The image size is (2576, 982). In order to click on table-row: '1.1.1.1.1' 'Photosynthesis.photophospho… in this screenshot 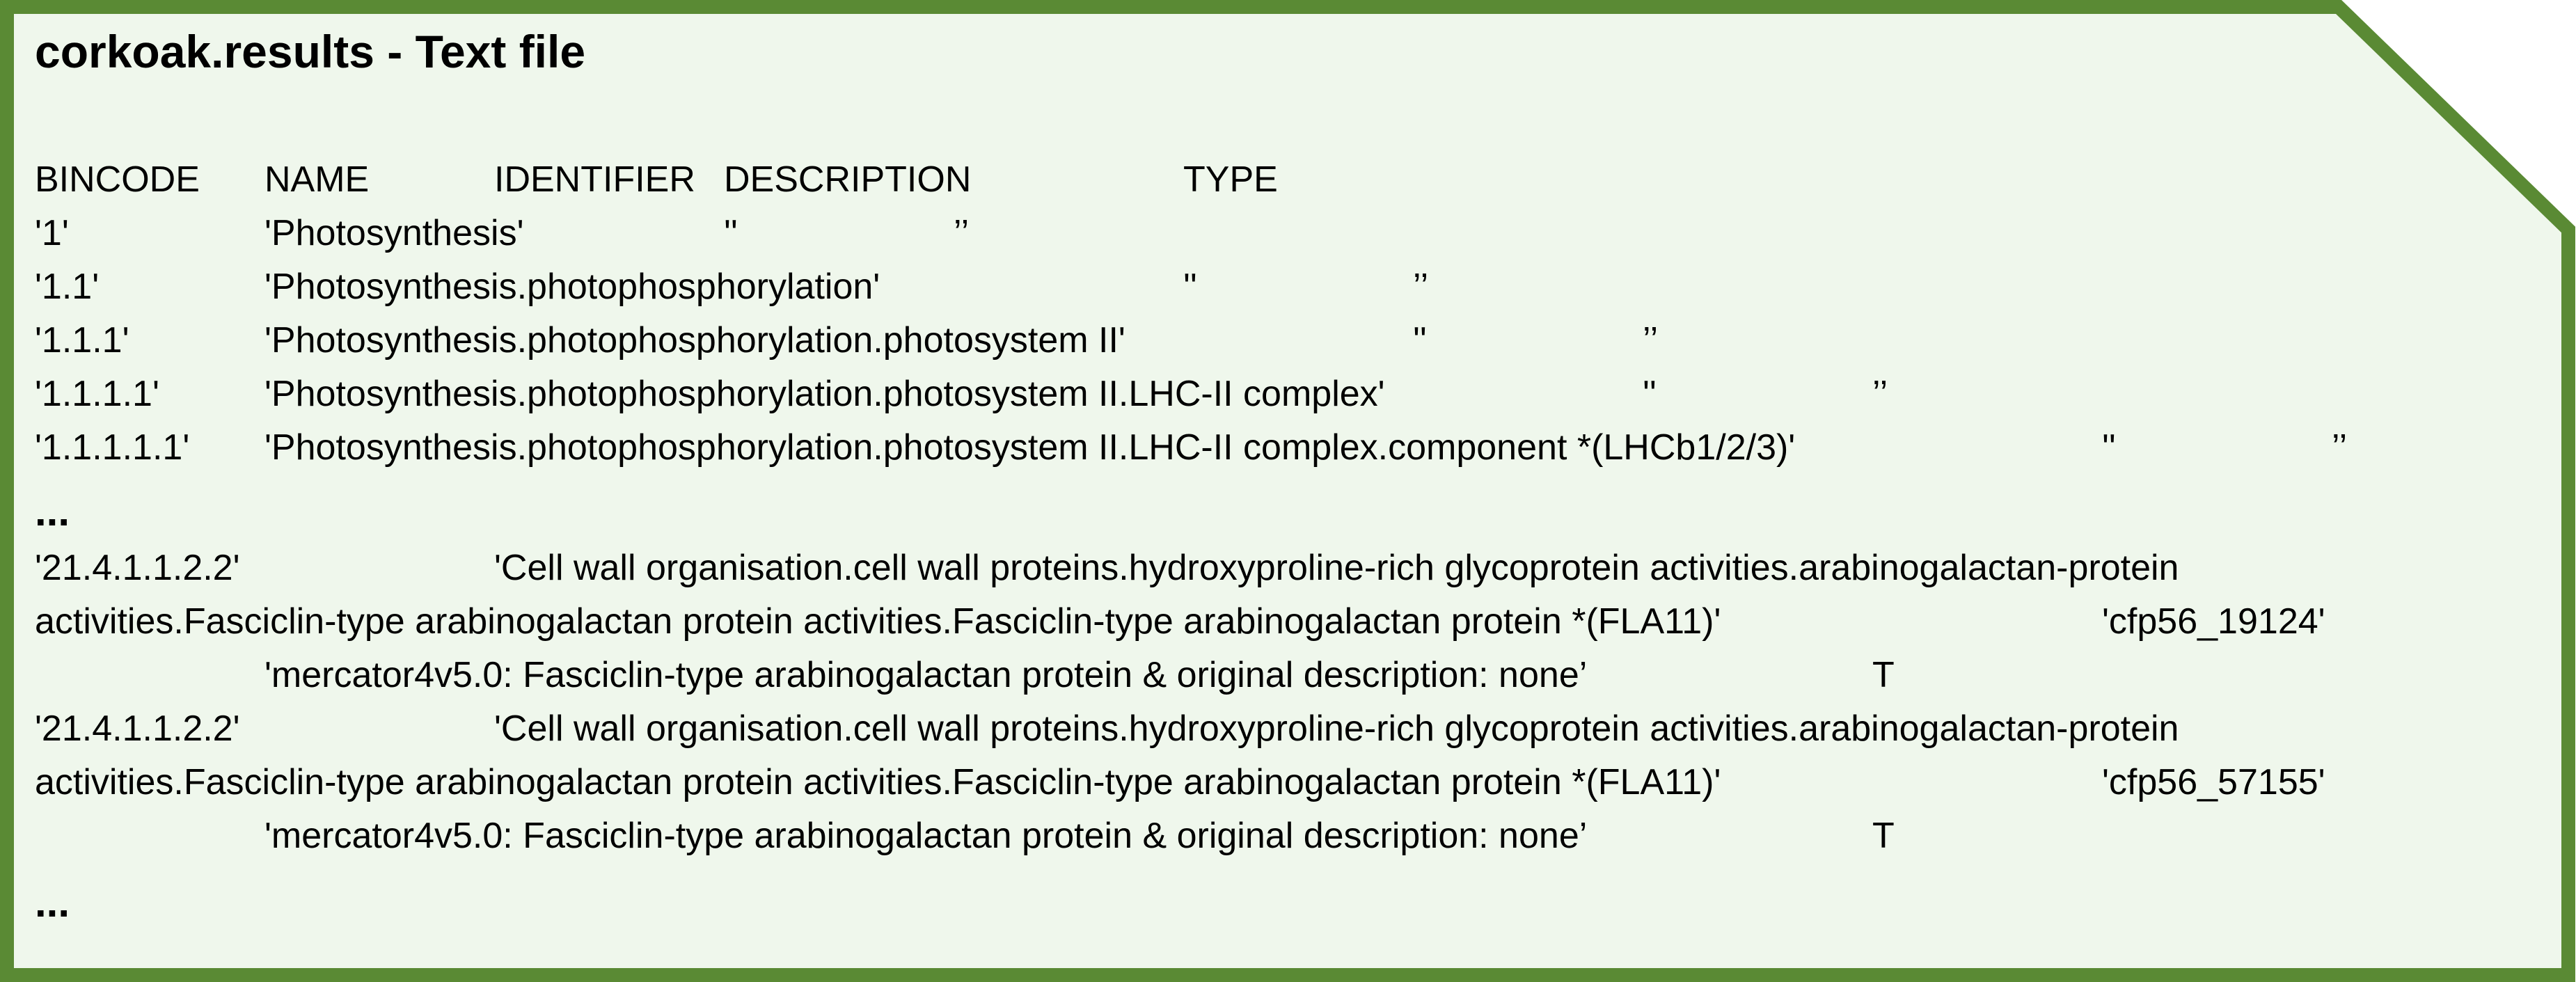, I will do `click(1274, 451)`.